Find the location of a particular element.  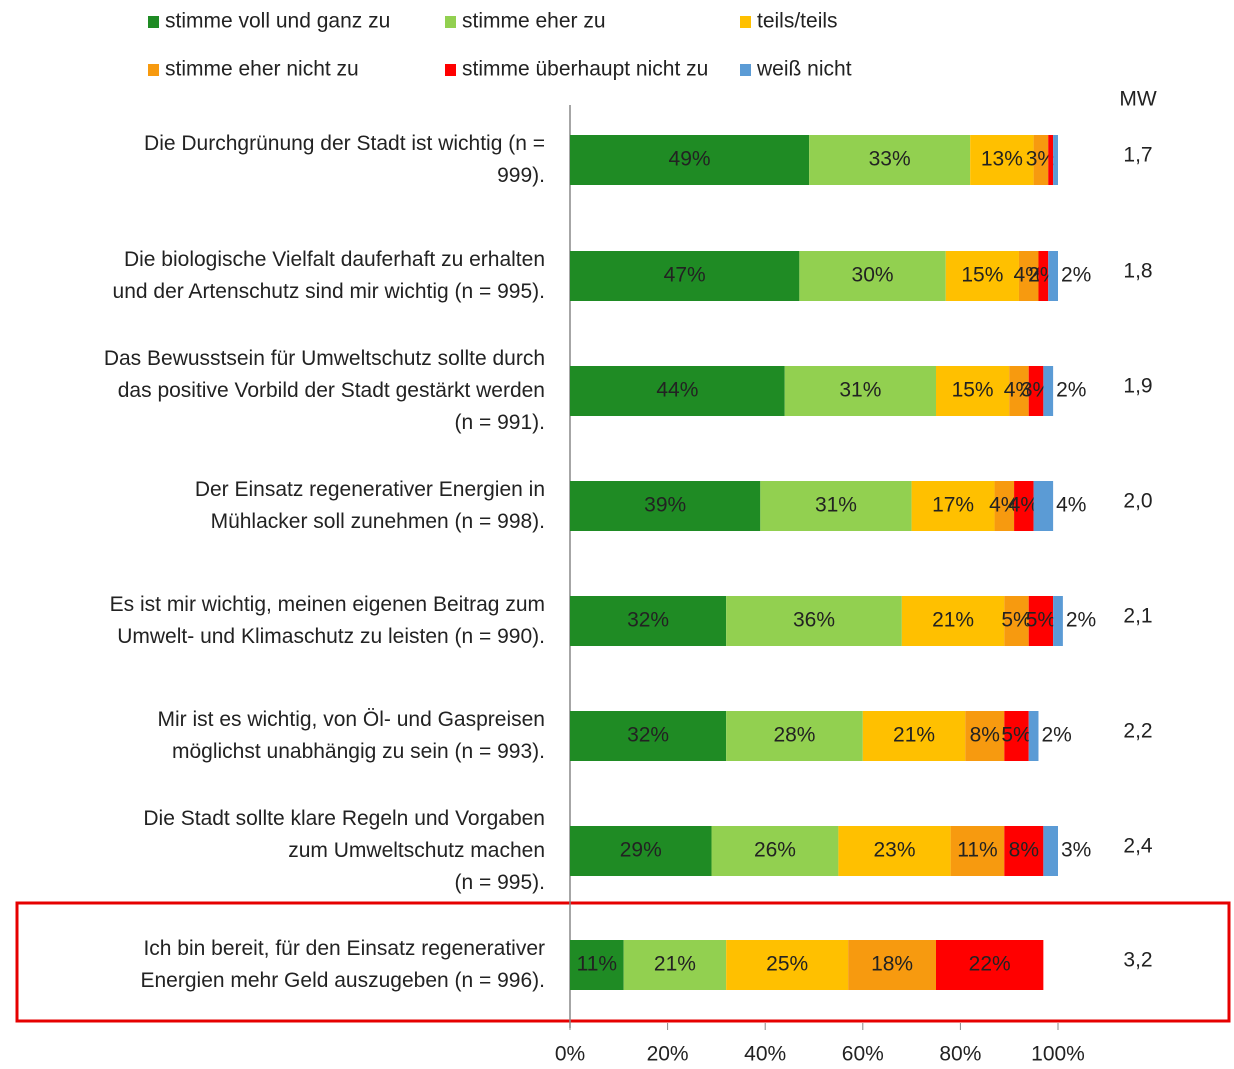

data-label: 13% is located at coordinates (1002, 159).